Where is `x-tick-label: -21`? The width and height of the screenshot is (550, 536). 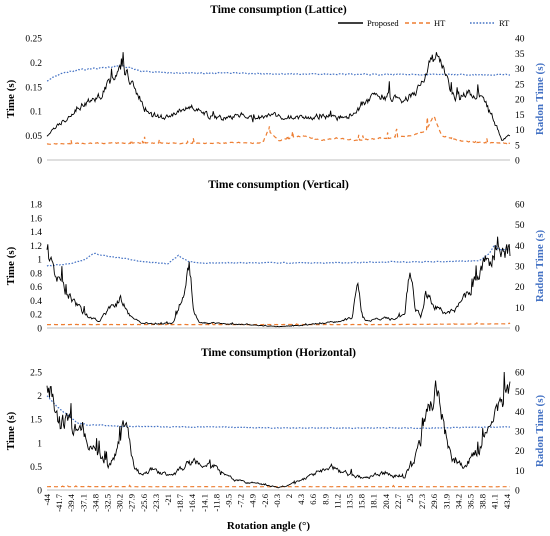 x-tick-label: -21 is located at coordinates (168, 499).